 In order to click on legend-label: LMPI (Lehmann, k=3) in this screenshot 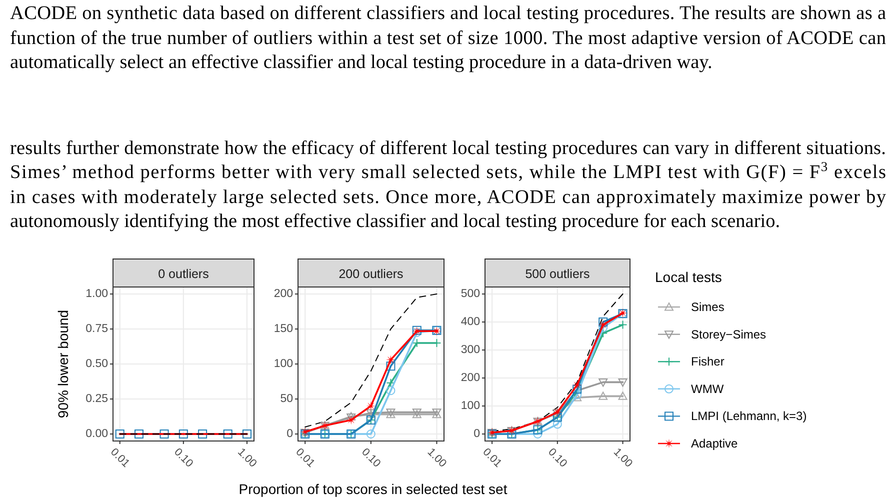, I will do `click(749, 416)`.